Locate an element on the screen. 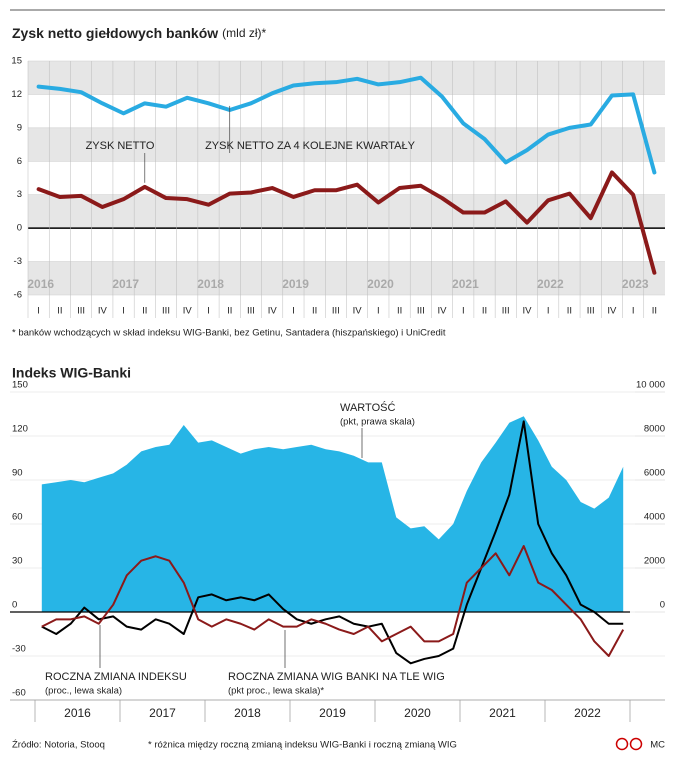 This screenshot has height=760, width=675. x-tick-label: 2020 is located at coordinates (417, 713).